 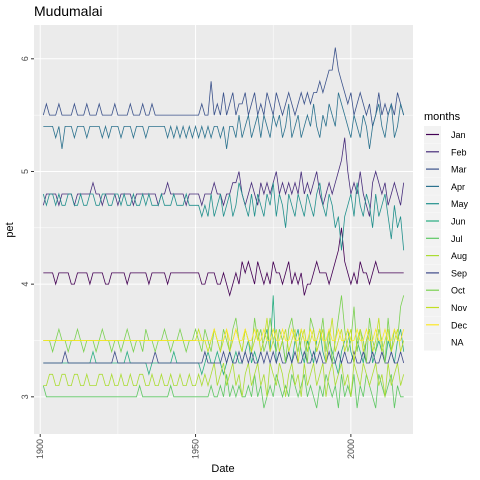 What do you see at coordinates (10, 229) in the screenshot?
I see `y-axis-title: pet` at bounding box center [10, 229].